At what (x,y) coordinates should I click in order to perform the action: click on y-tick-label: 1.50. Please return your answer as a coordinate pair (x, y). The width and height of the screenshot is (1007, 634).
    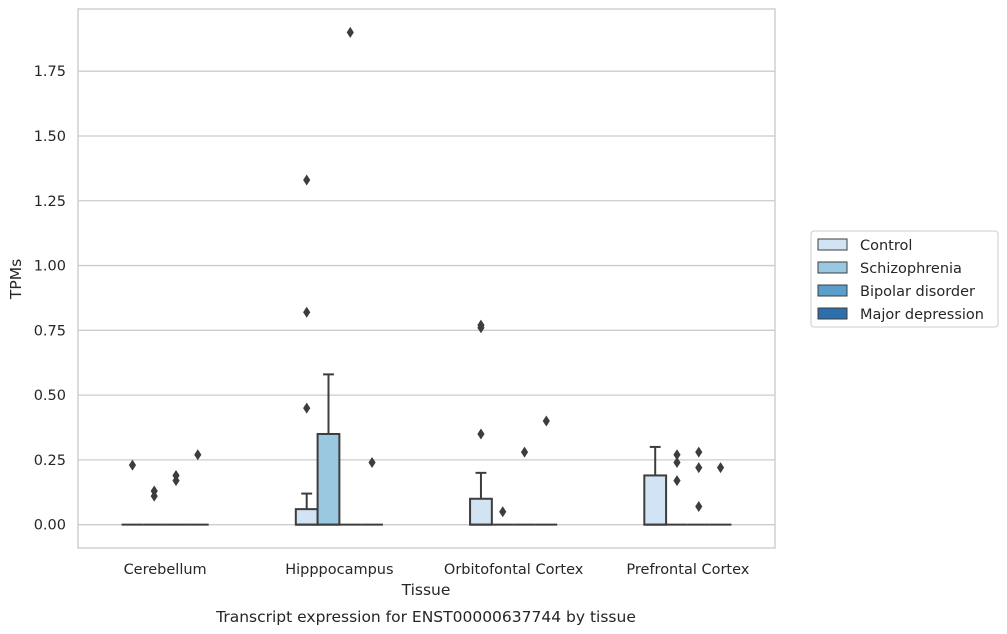
    Looking at the image, I should click on (50, 137).